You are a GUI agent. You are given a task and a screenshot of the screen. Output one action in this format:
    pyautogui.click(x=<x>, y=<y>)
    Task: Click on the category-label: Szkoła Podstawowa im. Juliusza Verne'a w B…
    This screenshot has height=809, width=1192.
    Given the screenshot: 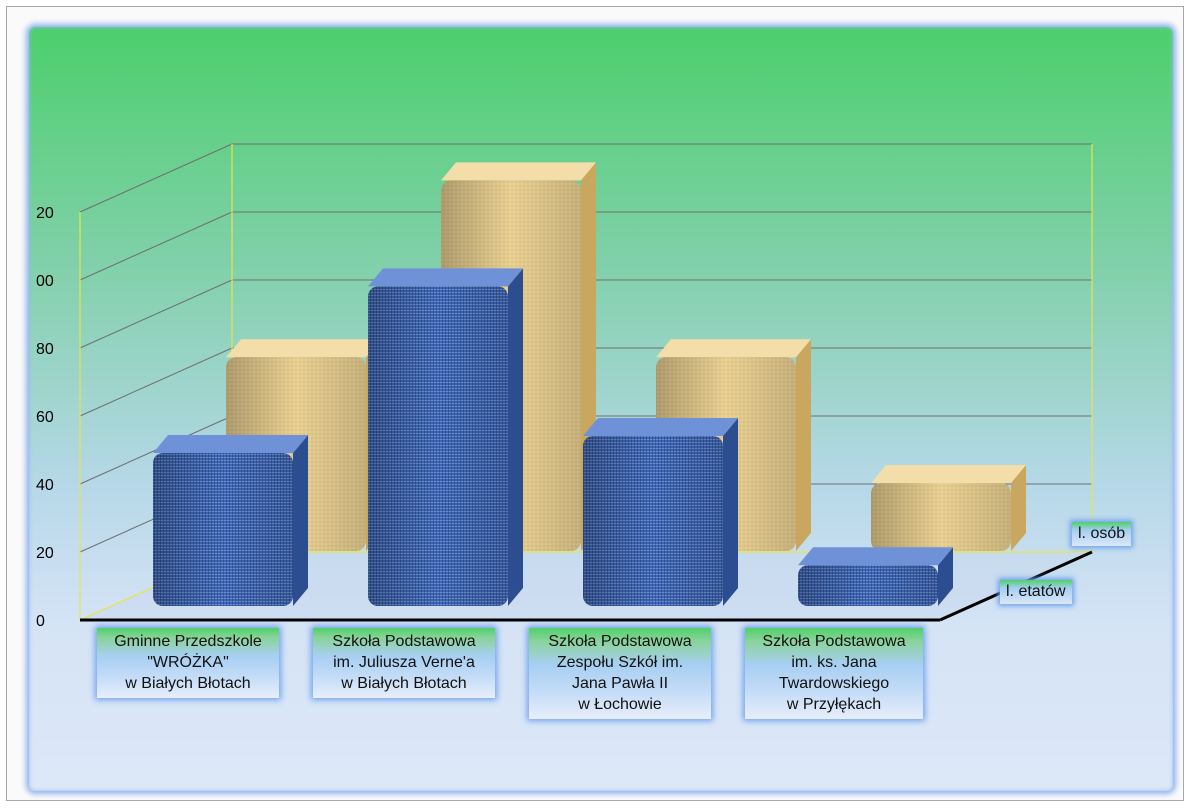 What is the action you would take?
    pyautogui.click(x=404, y=663)
    